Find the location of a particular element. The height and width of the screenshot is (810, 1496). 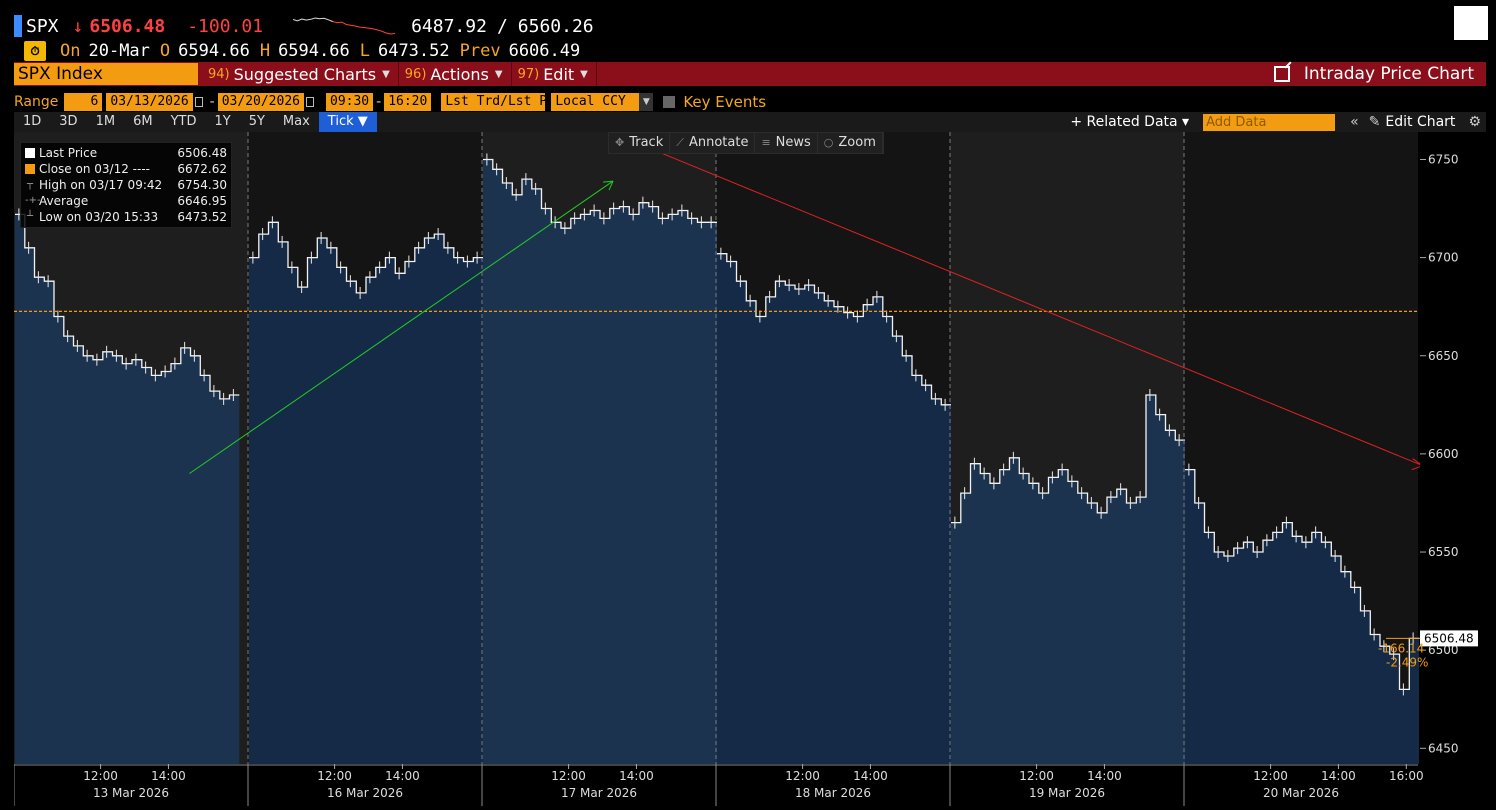

pencil-icon: ✎ is located at coordinates (1374, 122).